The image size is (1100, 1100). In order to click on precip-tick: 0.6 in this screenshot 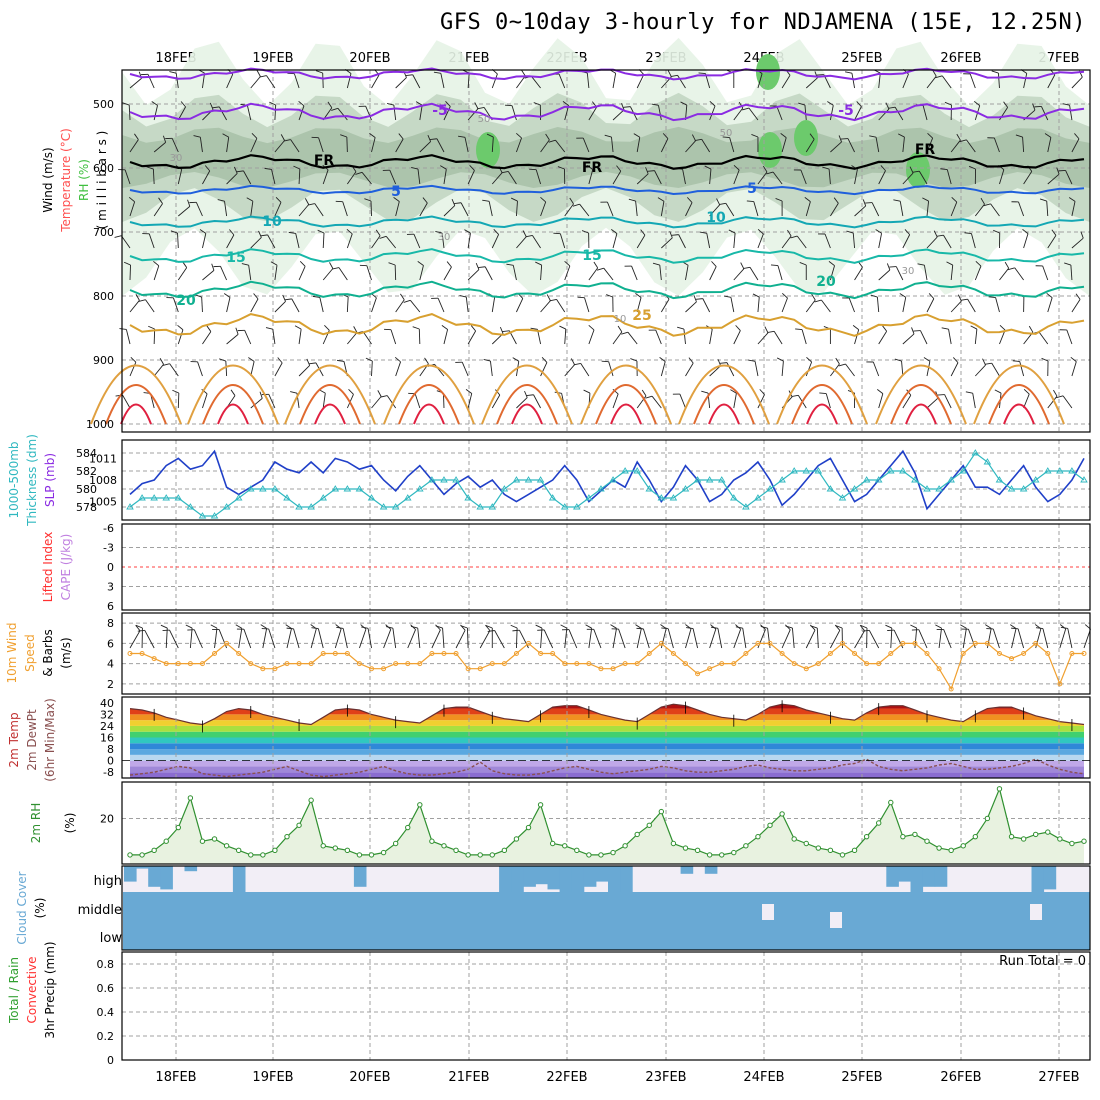, I will do `click(106, 988)`.